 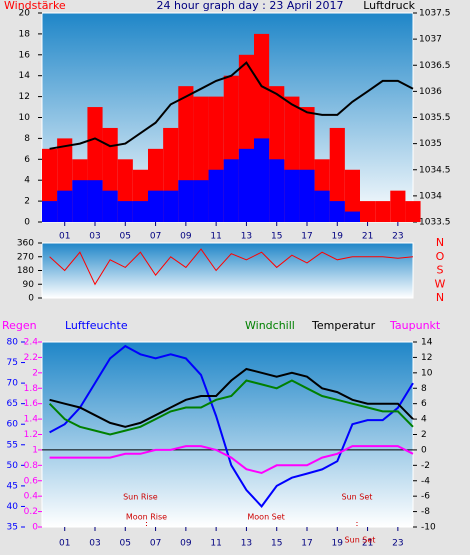 I want to click on x-tick-label: 21, so click(x=367, y=237).